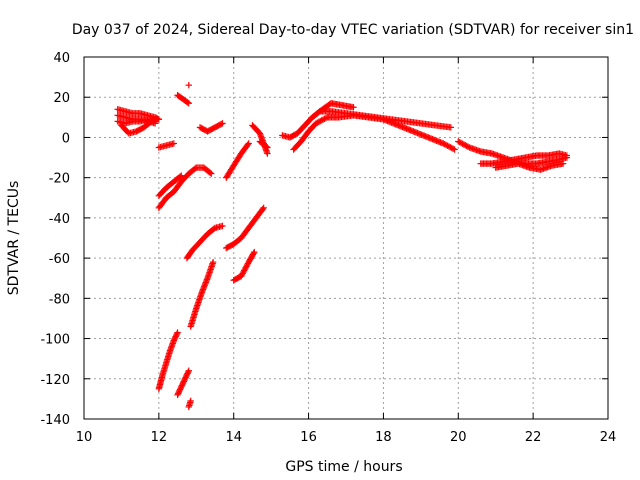 This screenshot has width=640, height=480. What do you see at coordinates (66, 138) in the screenshot?
I see `y-tick-label: 0` at bounding box center [66, 138].